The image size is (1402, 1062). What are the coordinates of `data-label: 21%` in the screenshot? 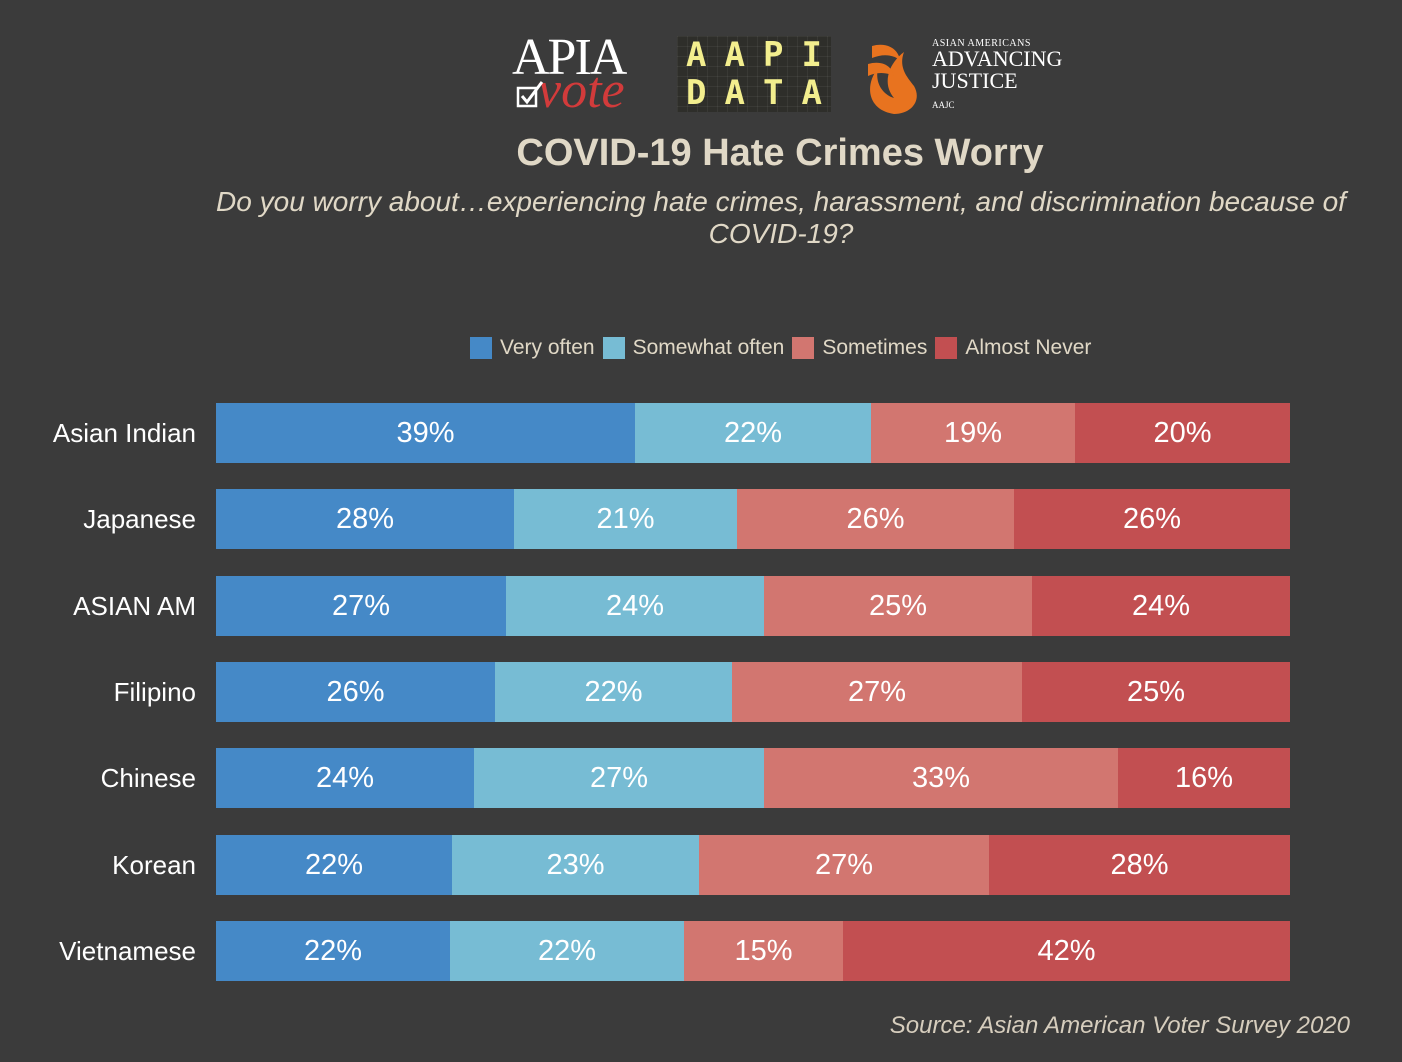 It's located at (625, 519).